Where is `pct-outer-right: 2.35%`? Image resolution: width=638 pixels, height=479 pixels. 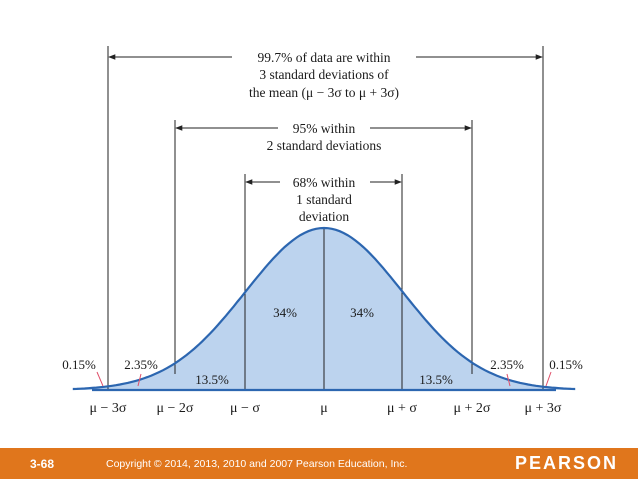 pct-outer-right: 2.35% is located at coordinates (507, 364).